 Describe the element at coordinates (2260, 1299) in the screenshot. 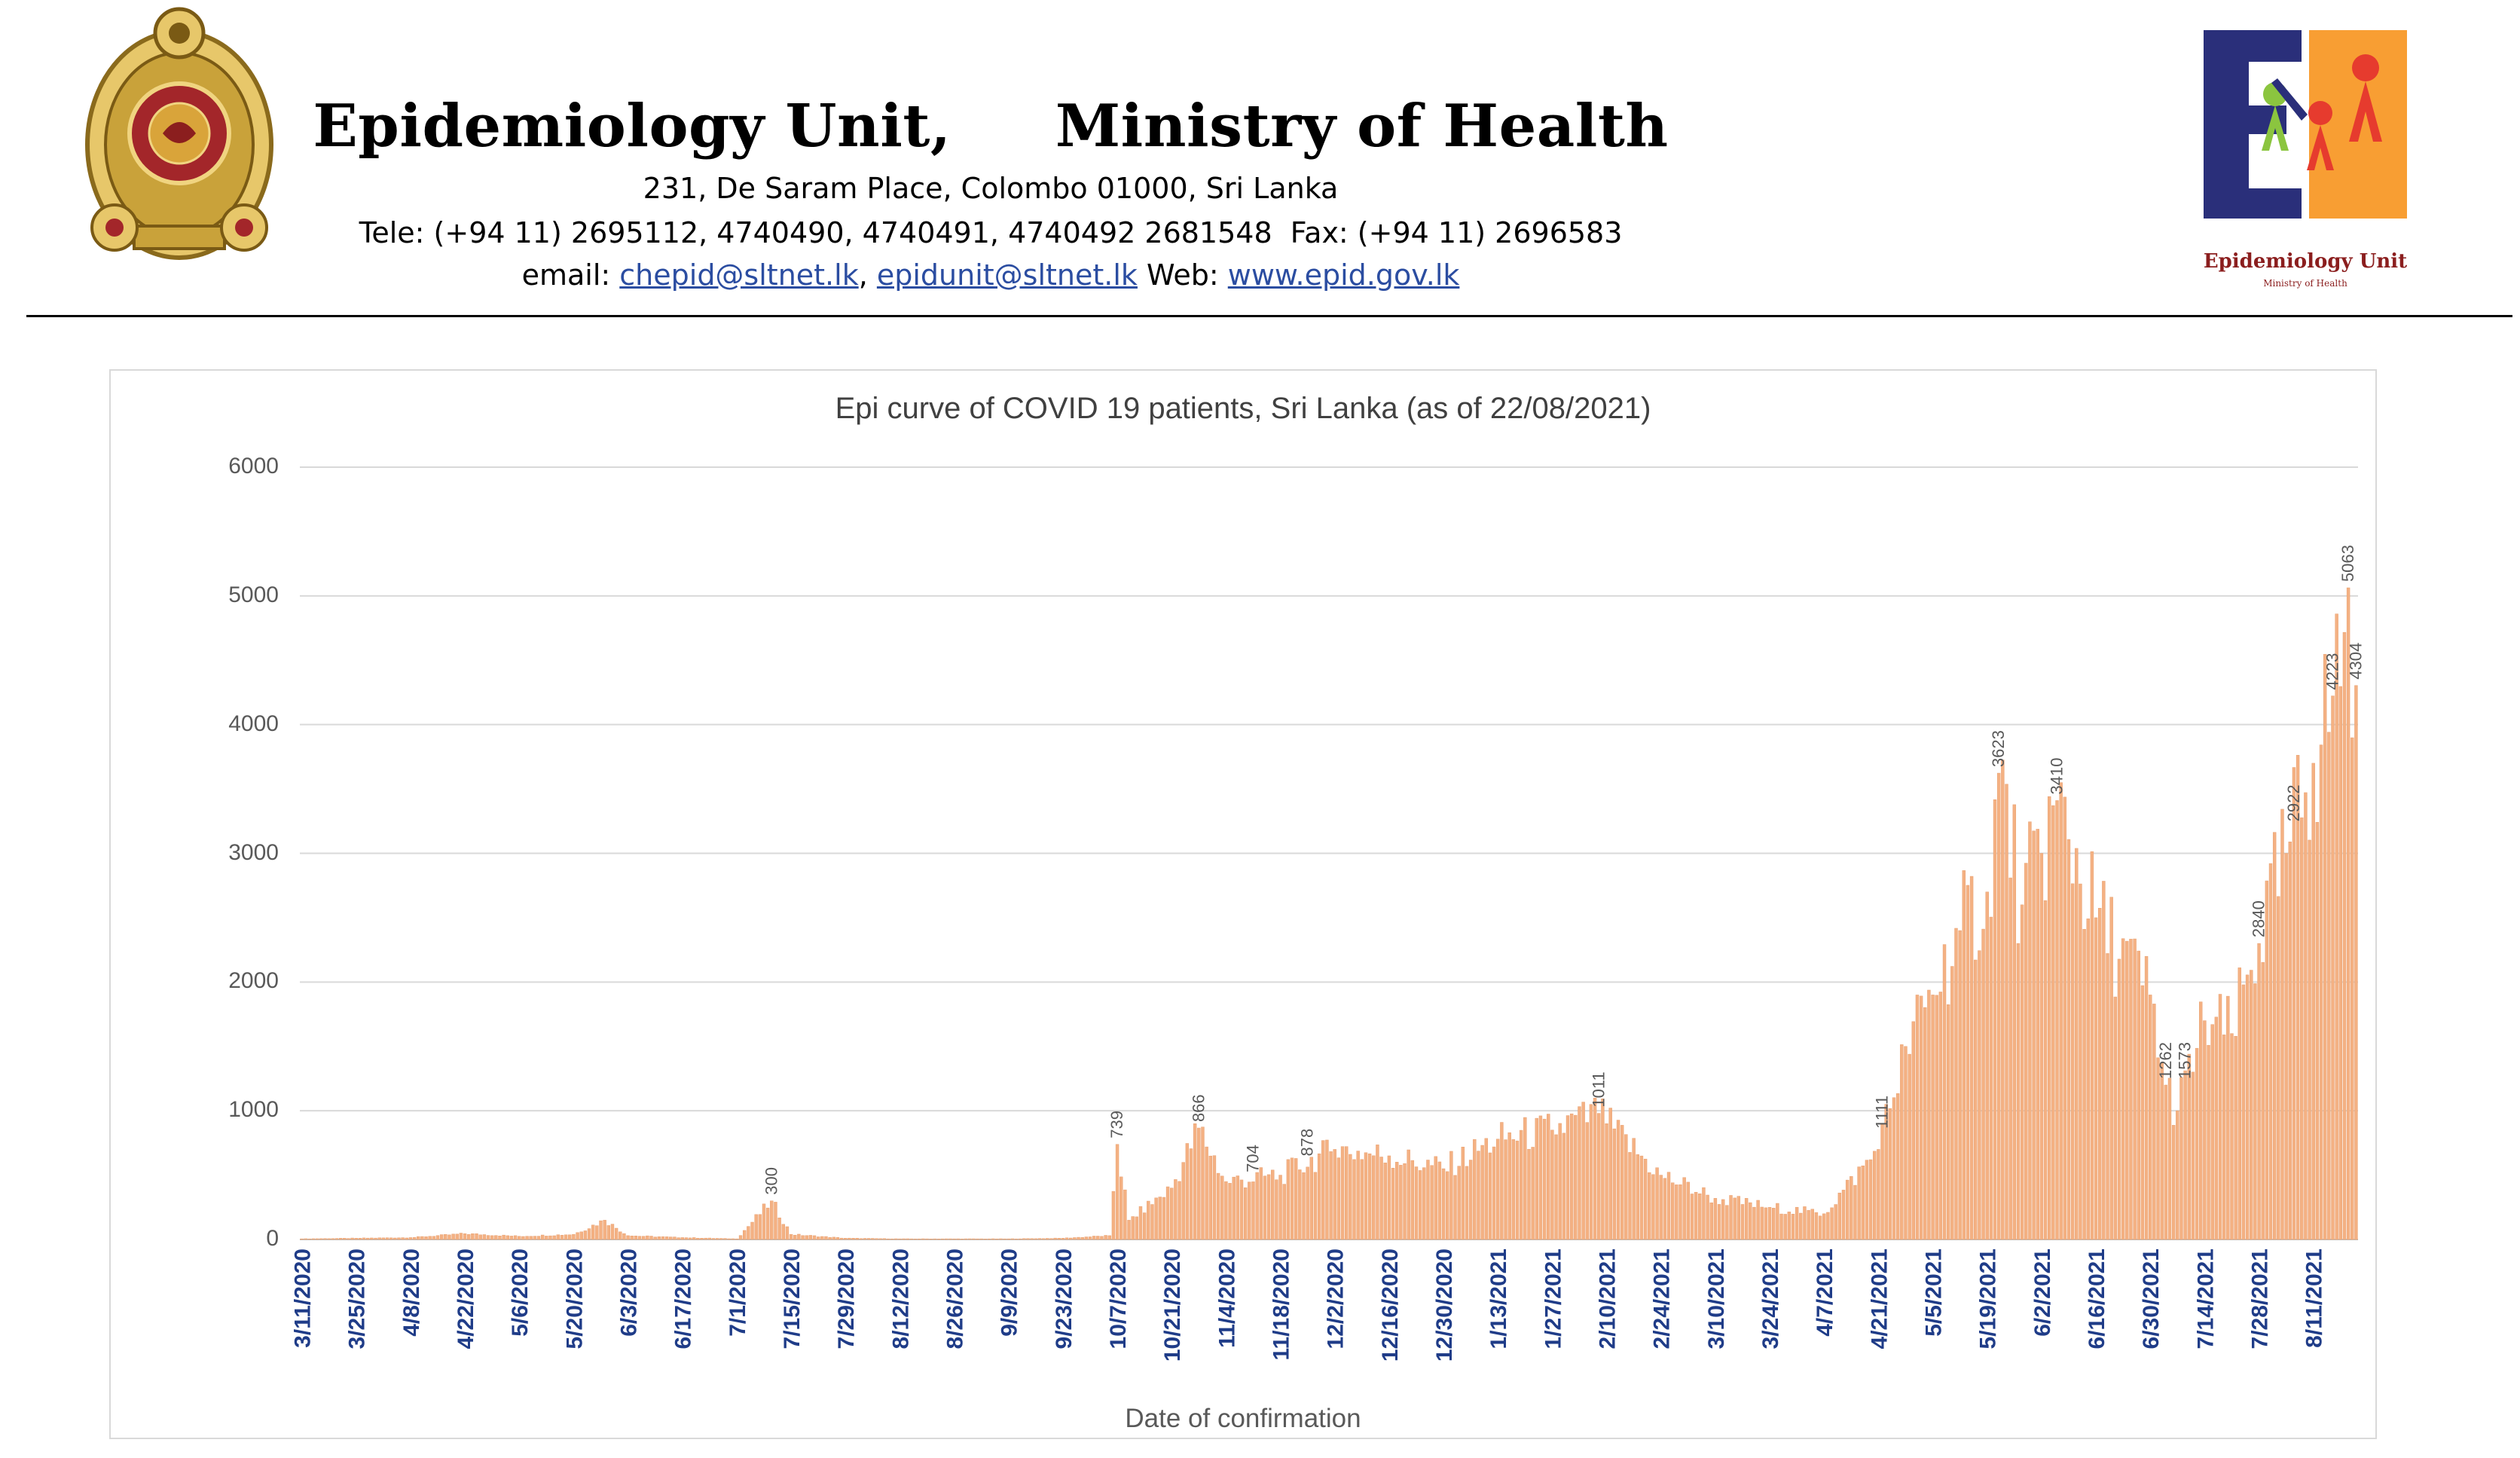

I see `x-tick-label: 7/28/2021` at that location.